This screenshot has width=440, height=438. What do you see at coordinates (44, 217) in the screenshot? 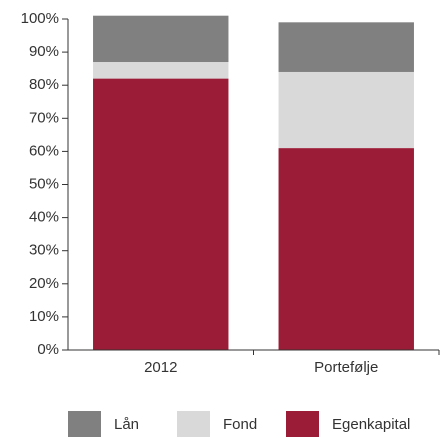
I see `y-tick-label: 40%` at bounding box center [44, 217].